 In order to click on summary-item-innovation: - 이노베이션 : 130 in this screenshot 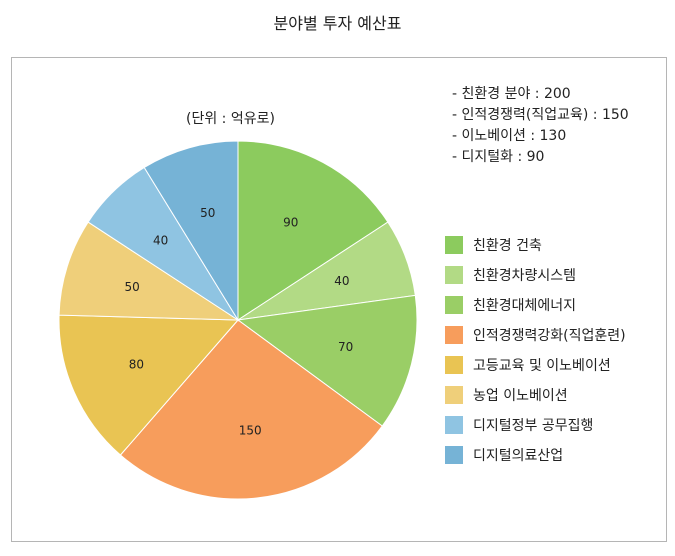, I will do `click(509, 136)`.